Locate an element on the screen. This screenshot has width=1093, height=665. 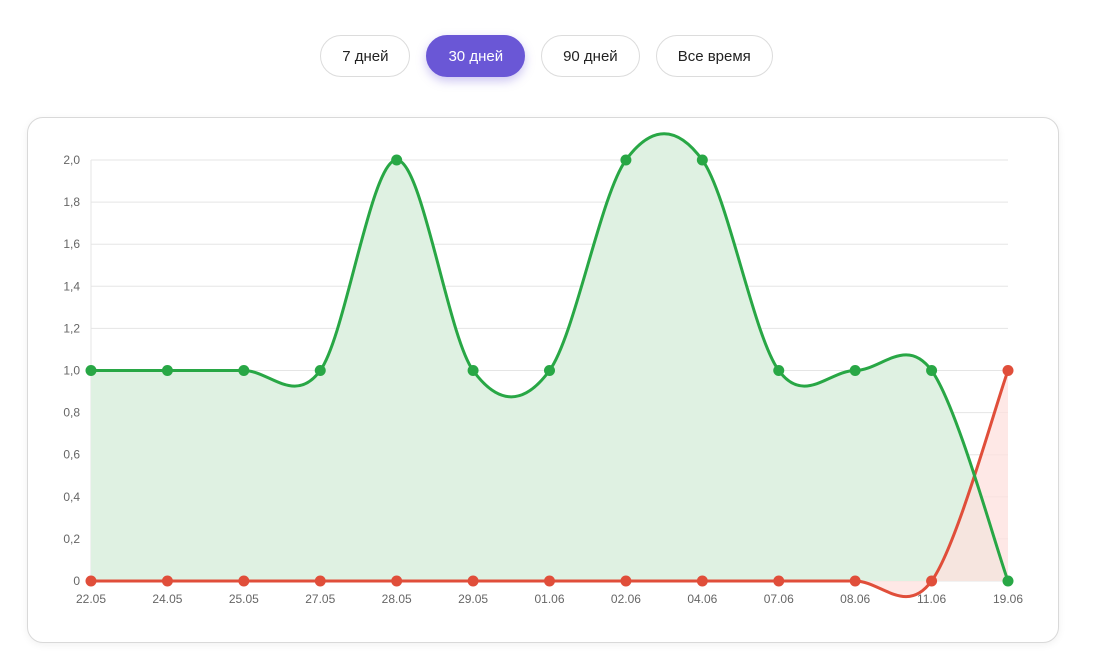
x-tick-label: 28.05 is located at coordinates (397, 599).